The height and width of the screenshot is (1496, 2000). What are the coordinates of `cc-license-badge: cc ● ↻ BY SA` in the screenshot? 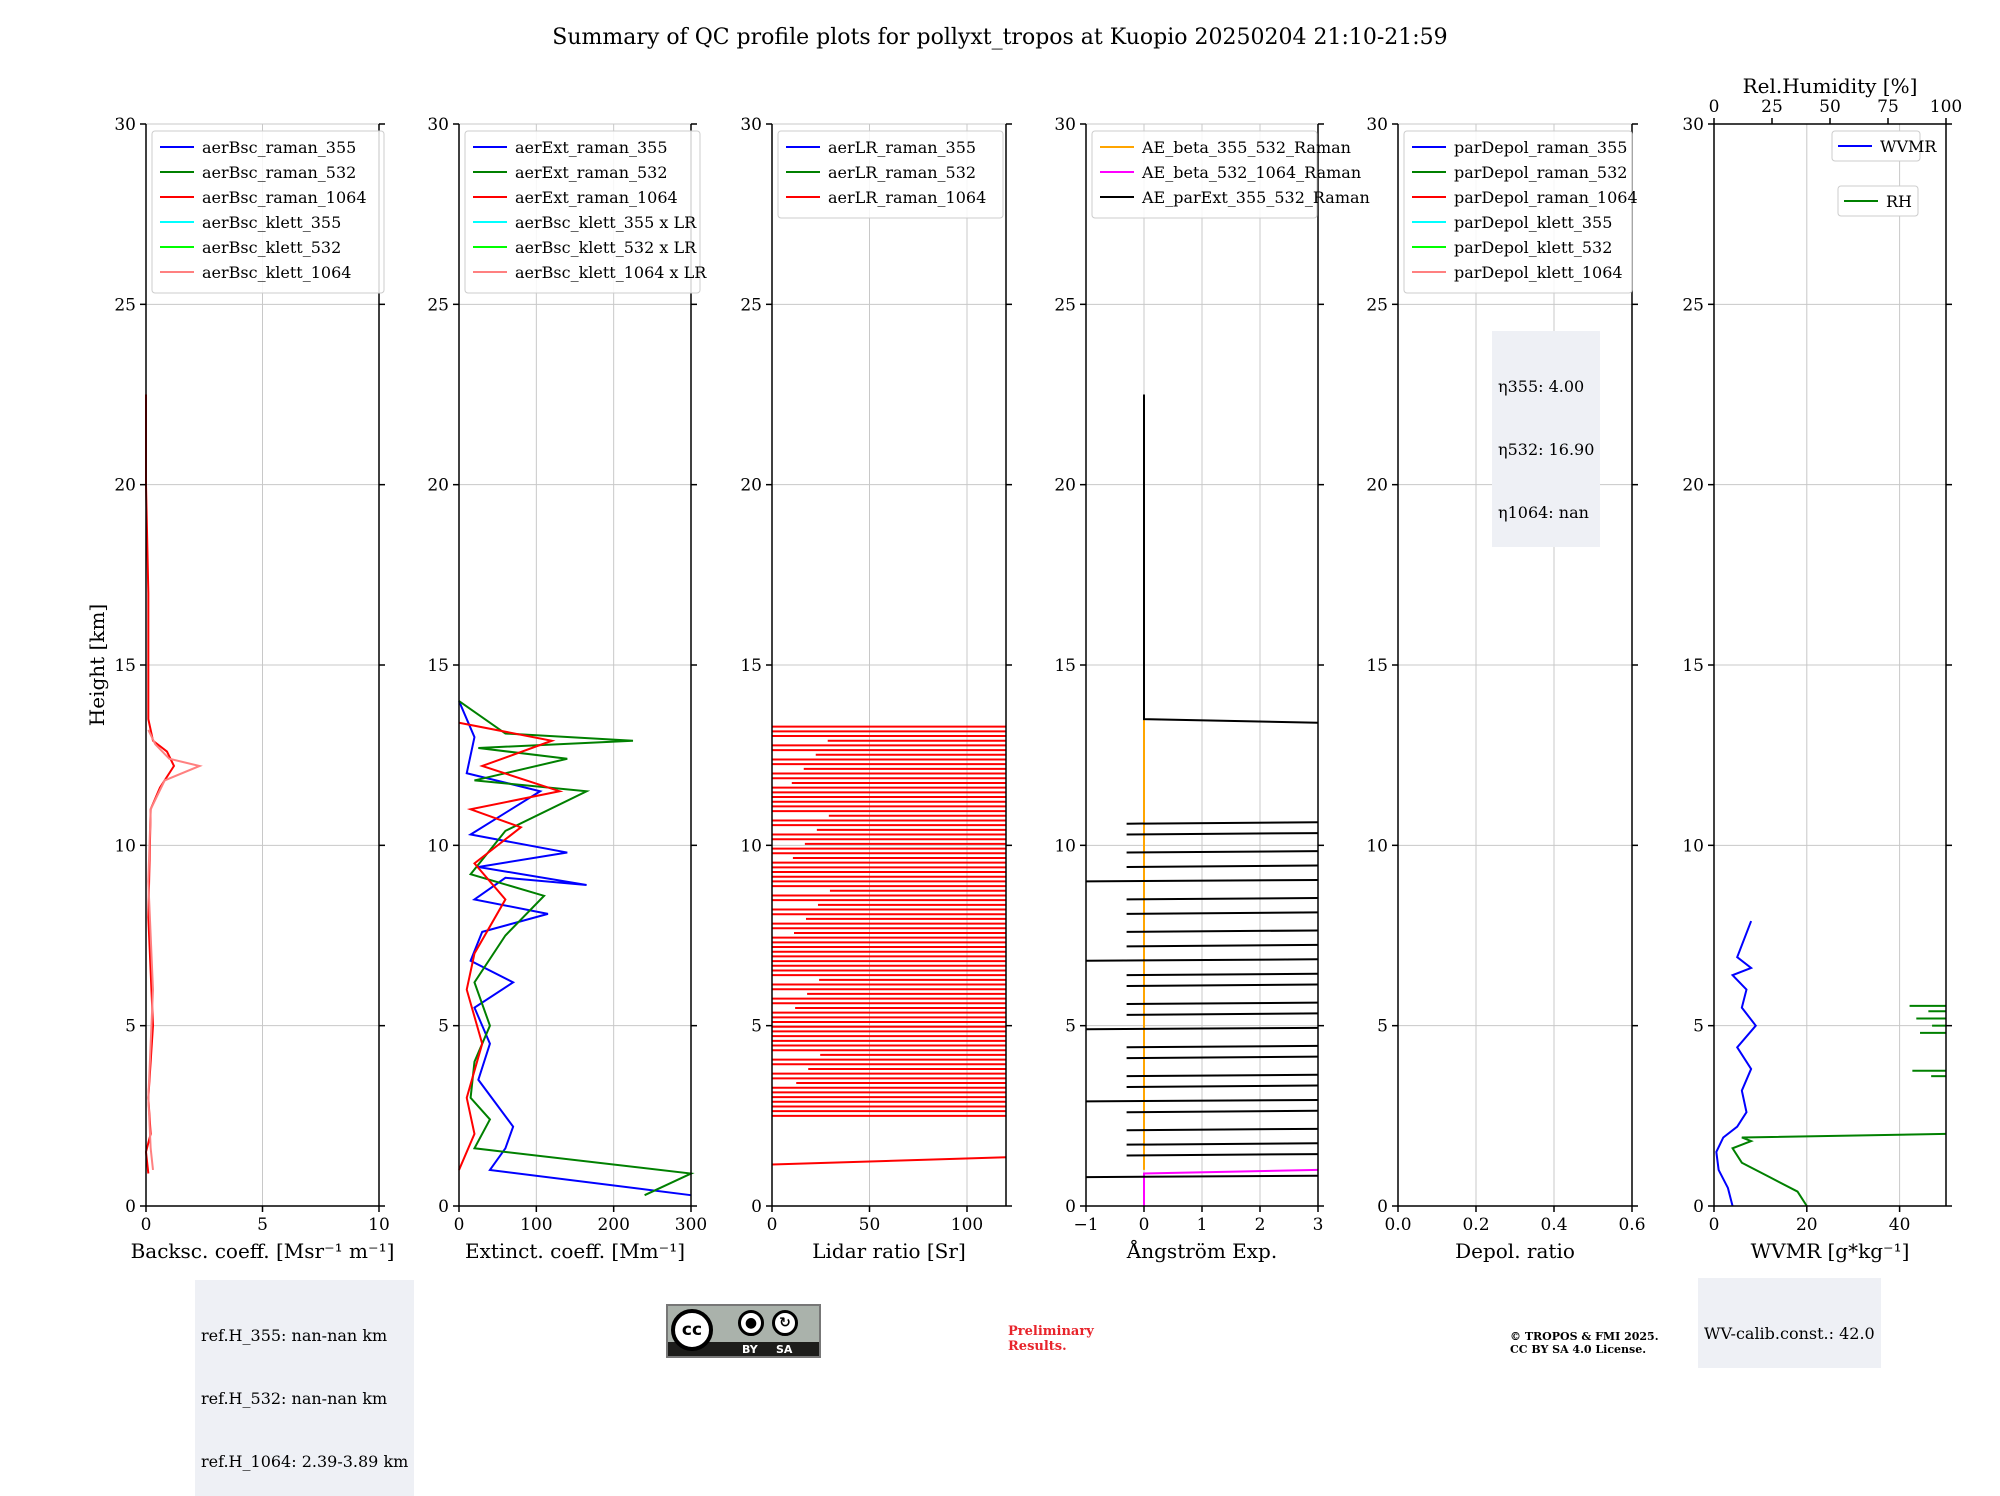 It's located at (743, 1331).